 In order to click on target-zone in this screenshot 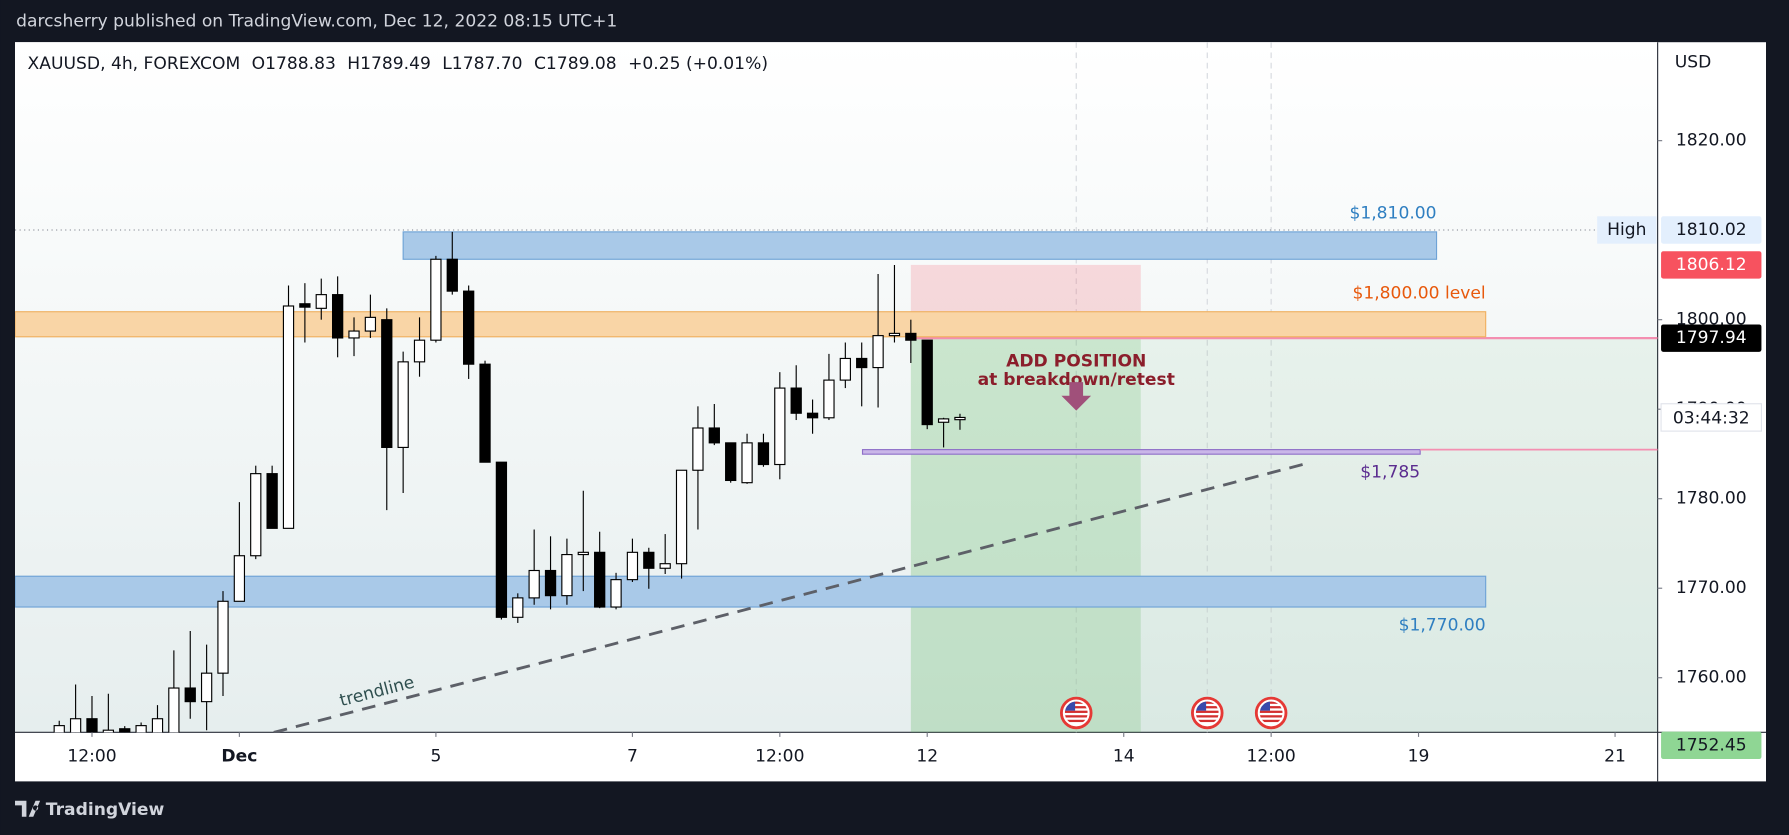, I will do `click(1025, 535)`.